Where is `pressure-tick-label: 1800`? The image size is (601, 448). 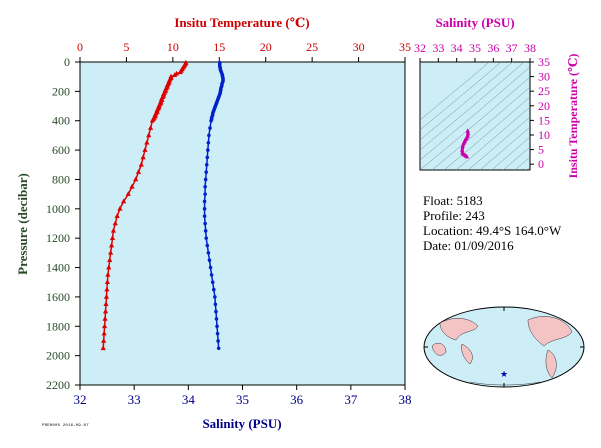 pressure-tick-label: 1800 is located at coordinates (58, 326).